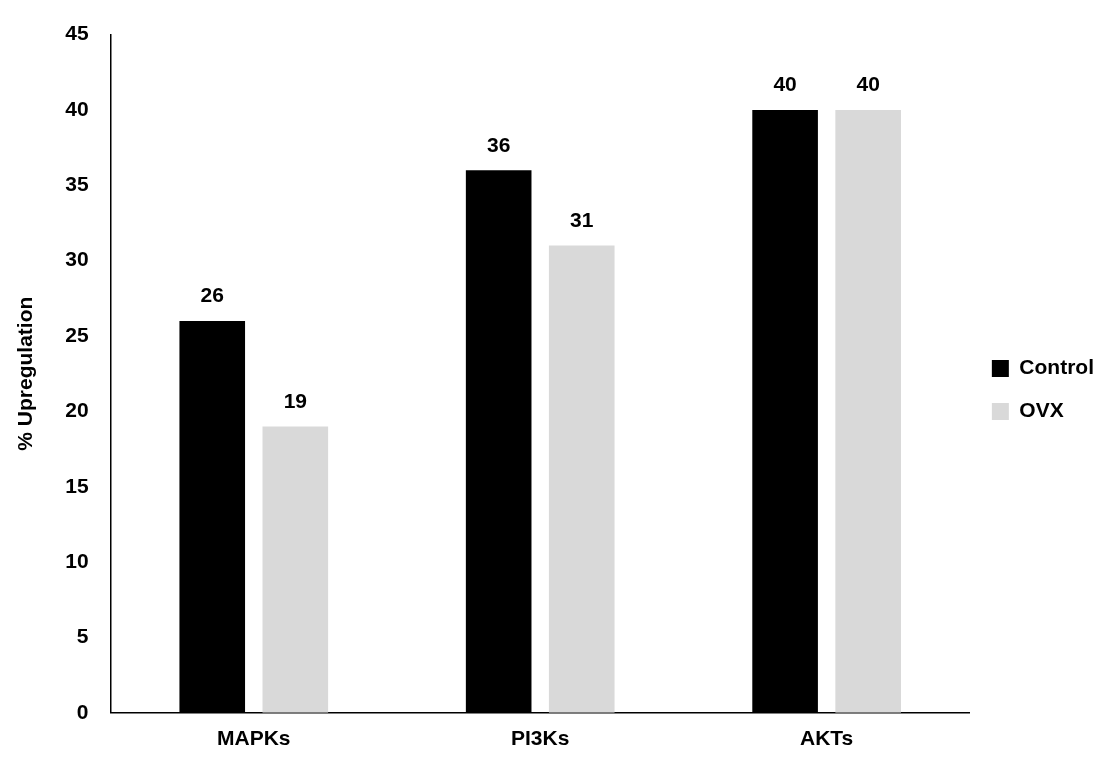 The image size is (1112, 774). Describe the element at coordinates (77, 33) in the screenshot. I see `y-tick-label: 45` at that location.